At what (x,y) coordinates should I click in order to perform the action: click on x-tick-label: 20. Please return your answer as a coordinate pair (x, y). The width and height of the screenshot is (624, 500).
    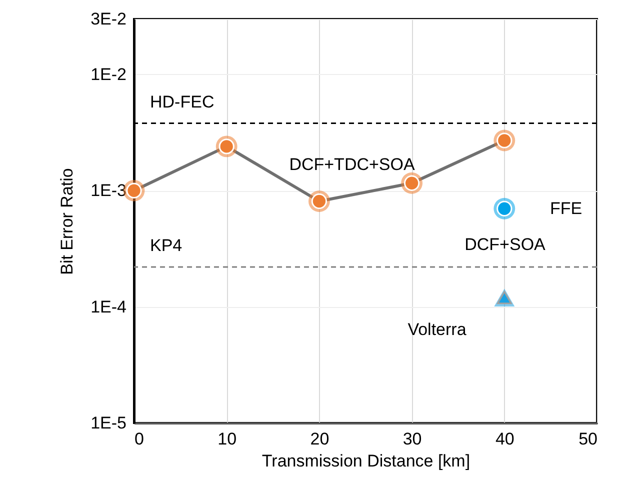
    Looking at the image, I should click on (320, 439).